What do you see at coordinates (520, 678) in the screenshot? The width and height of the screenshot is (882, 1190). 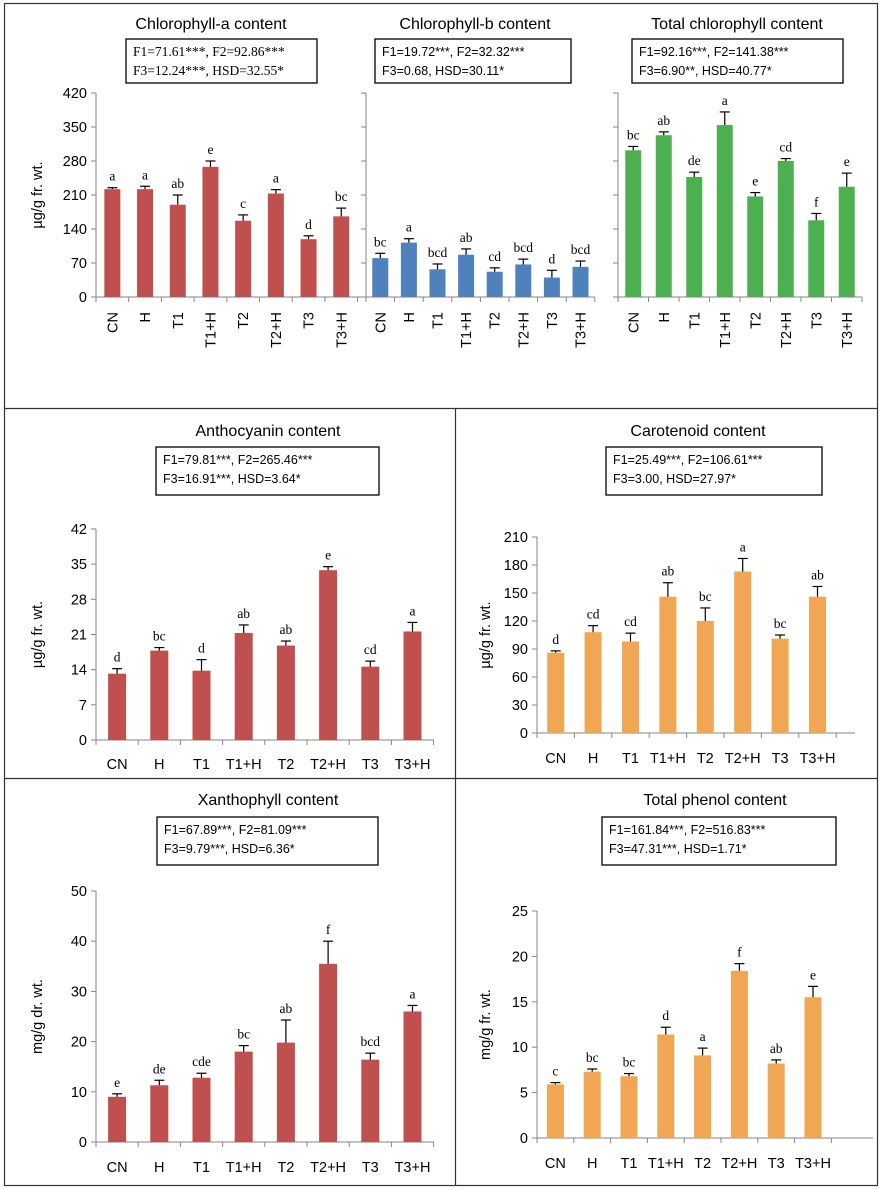 I see `y-tick-label: 60` at bounding box center [520, 678].